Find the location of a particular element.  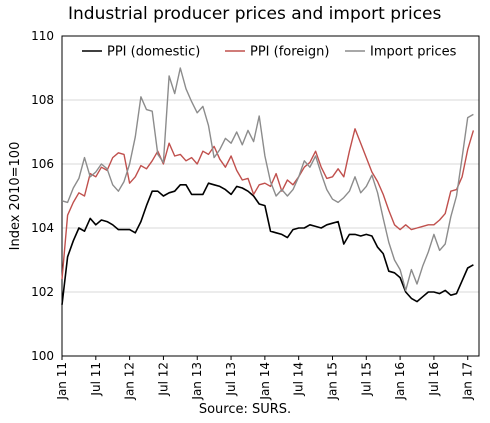

x-tick-label: Jan 12 is located at coordinates (130, 381).